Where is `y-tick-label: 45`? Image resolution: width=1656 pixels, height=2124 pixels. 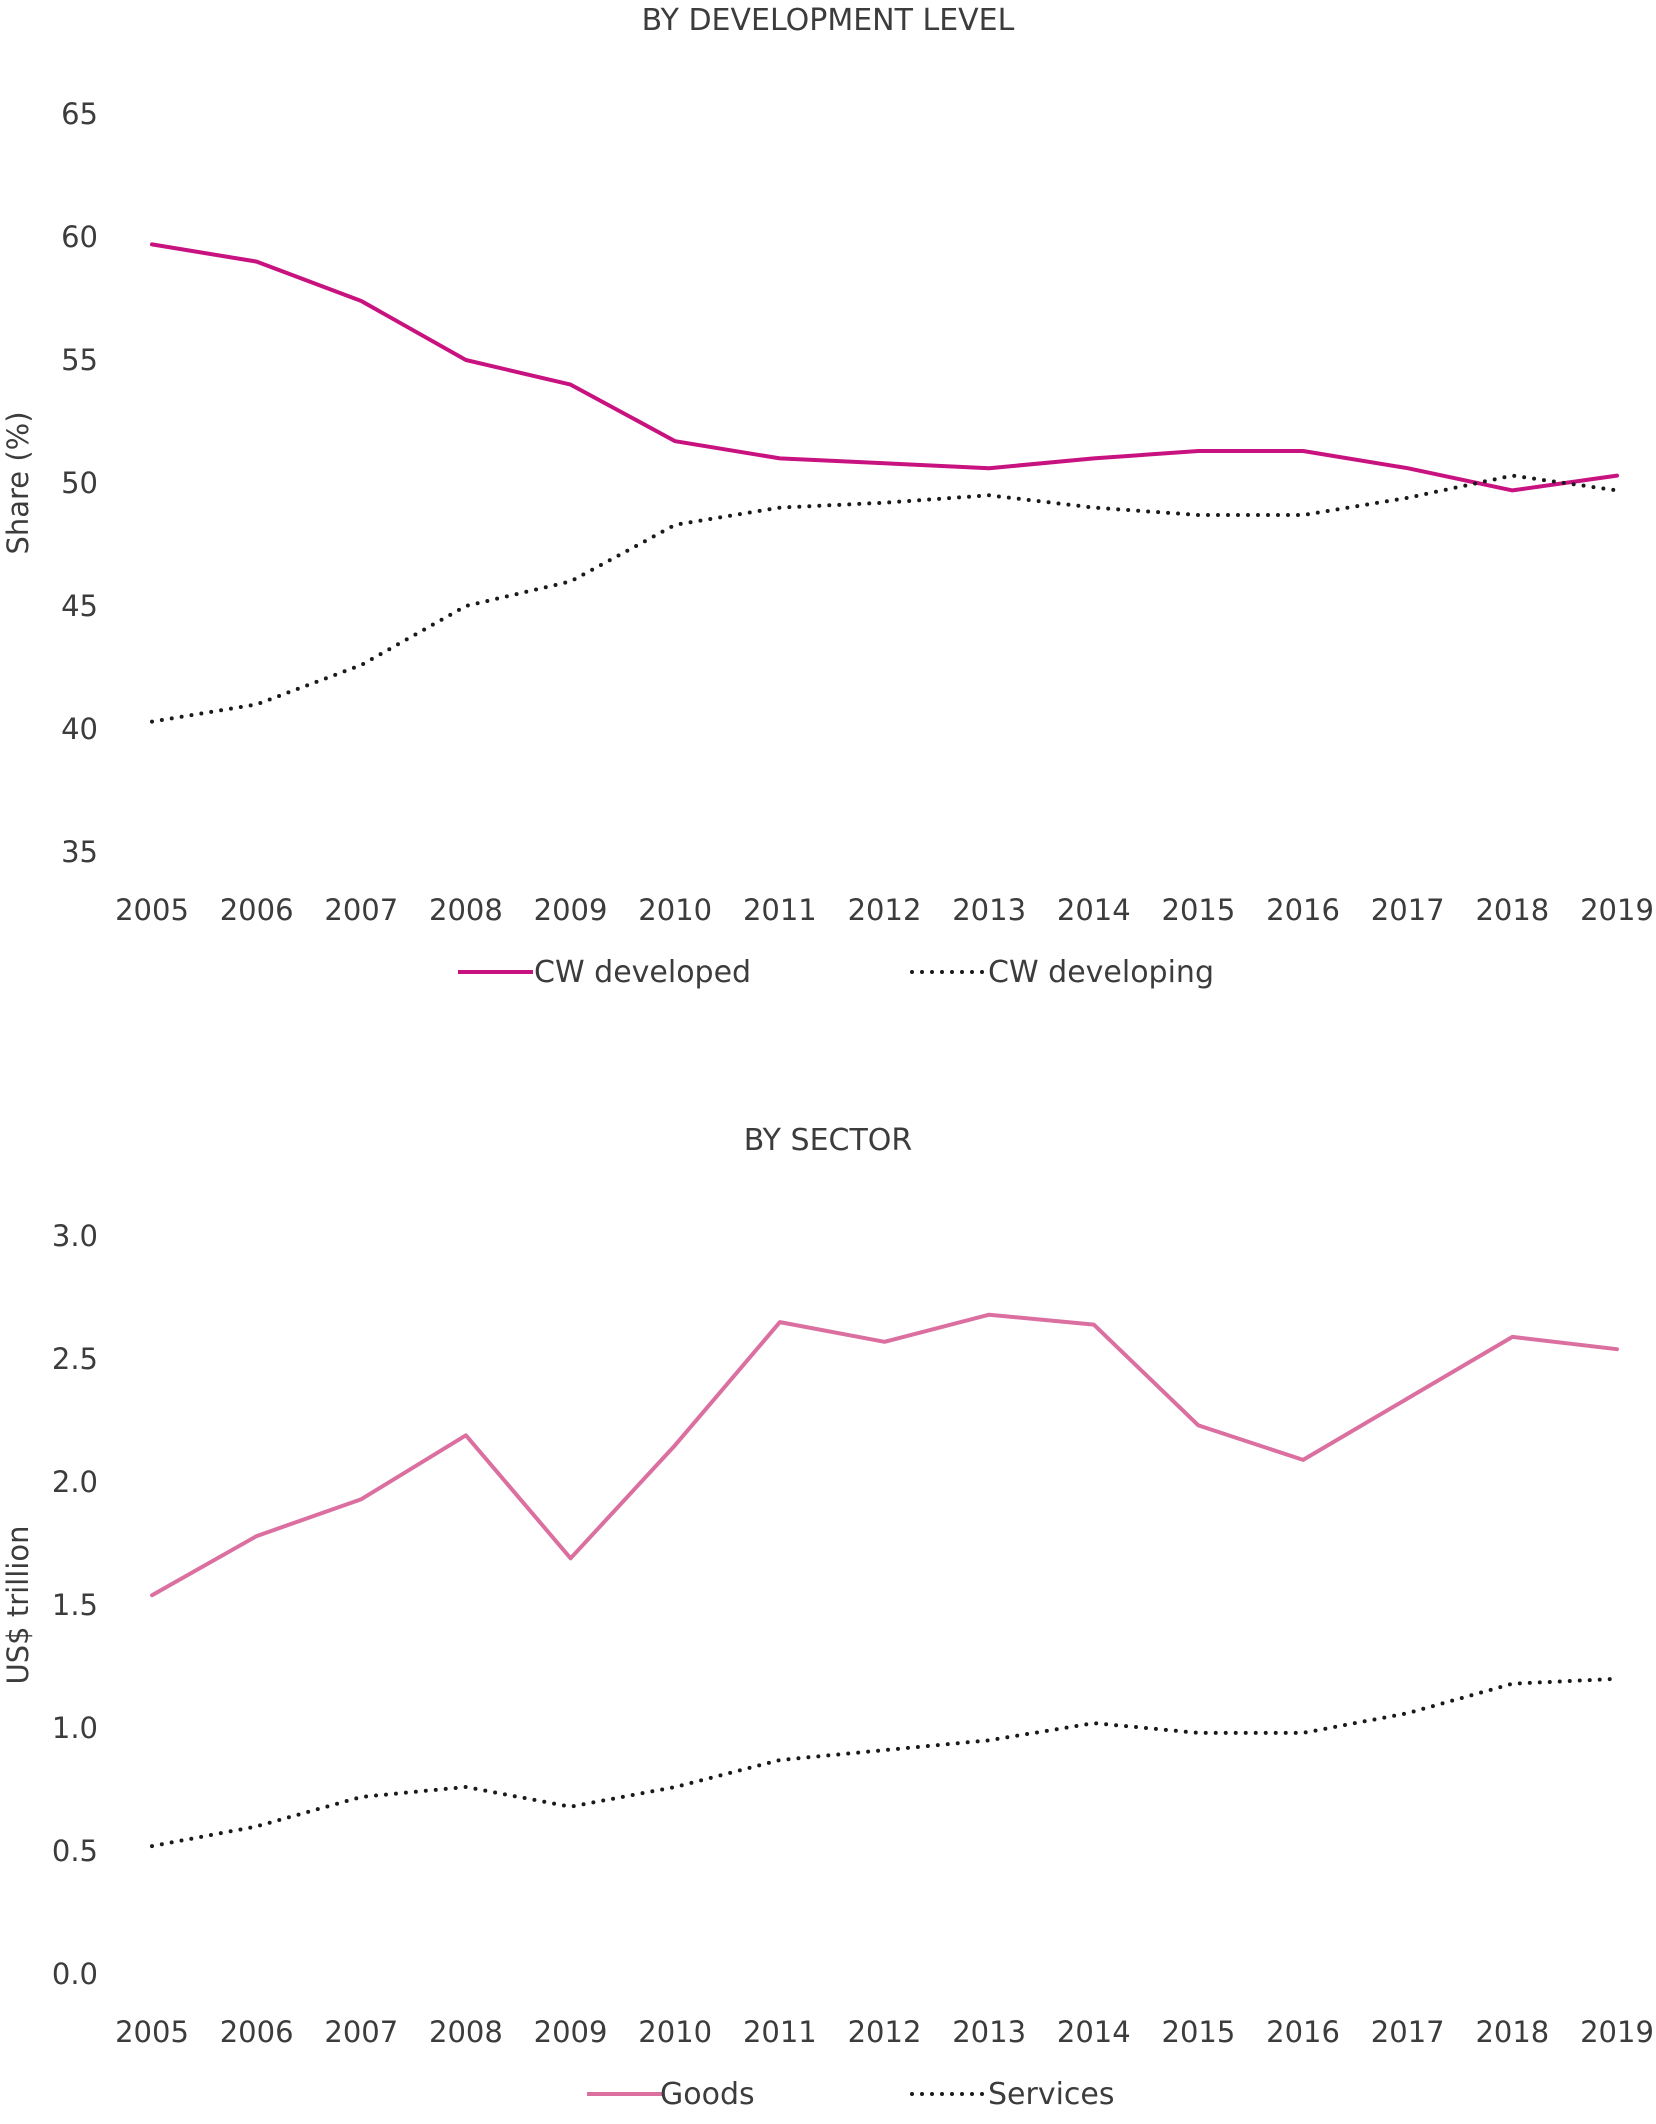
y-tick-label: 45 is located at coordinates (79, 606).